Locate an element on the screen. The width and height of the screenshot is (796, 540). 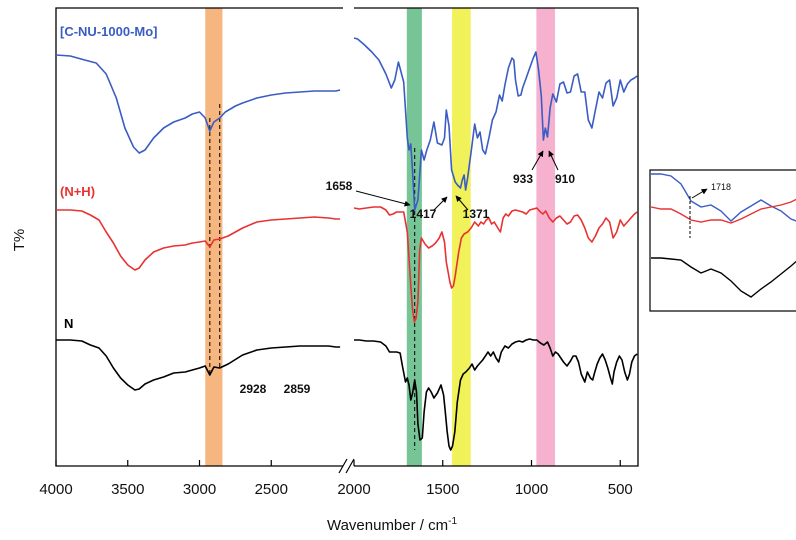
inset-arrow is located at coordinates (699, 193).